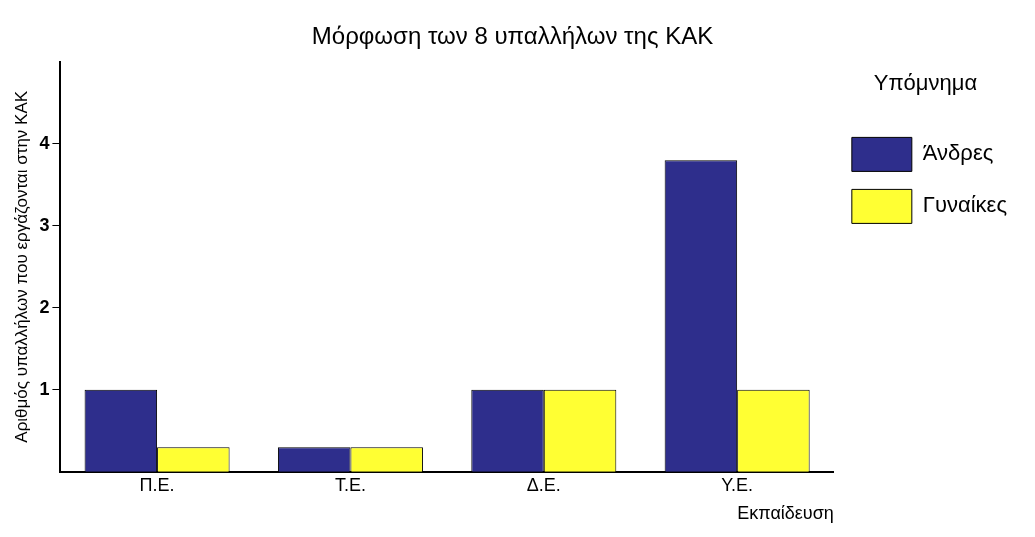  I want to click on legend-title: Υπόμνημα, so click(925, 83).